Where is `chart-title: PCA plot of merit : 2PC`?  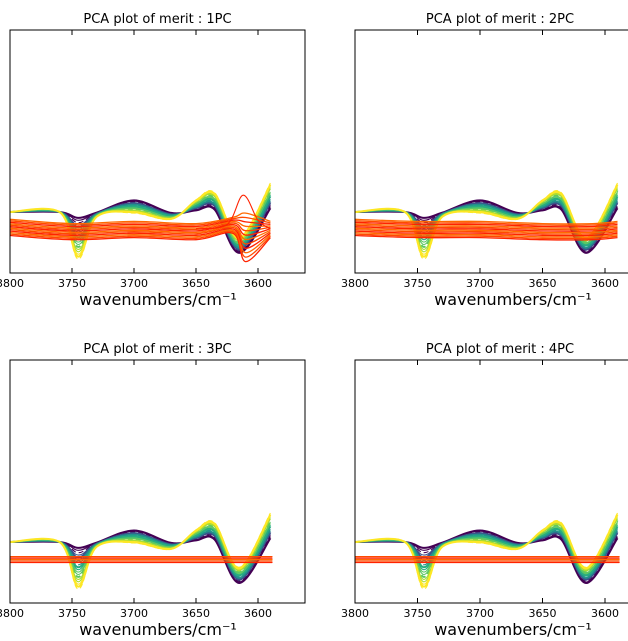
chart-title: PCA plot of merit : 2PC is located at coordinates (500, 19).